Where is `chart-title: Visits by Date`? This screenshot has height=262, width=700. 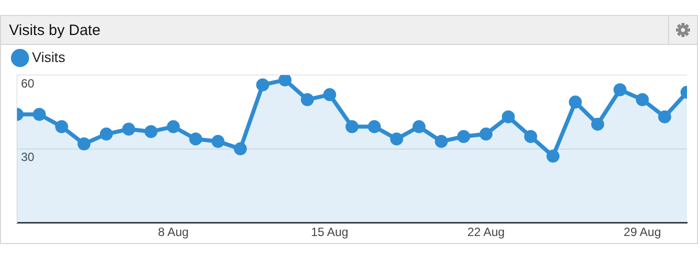 chart-title: Visits by Date is located at coordinates (54, 30).